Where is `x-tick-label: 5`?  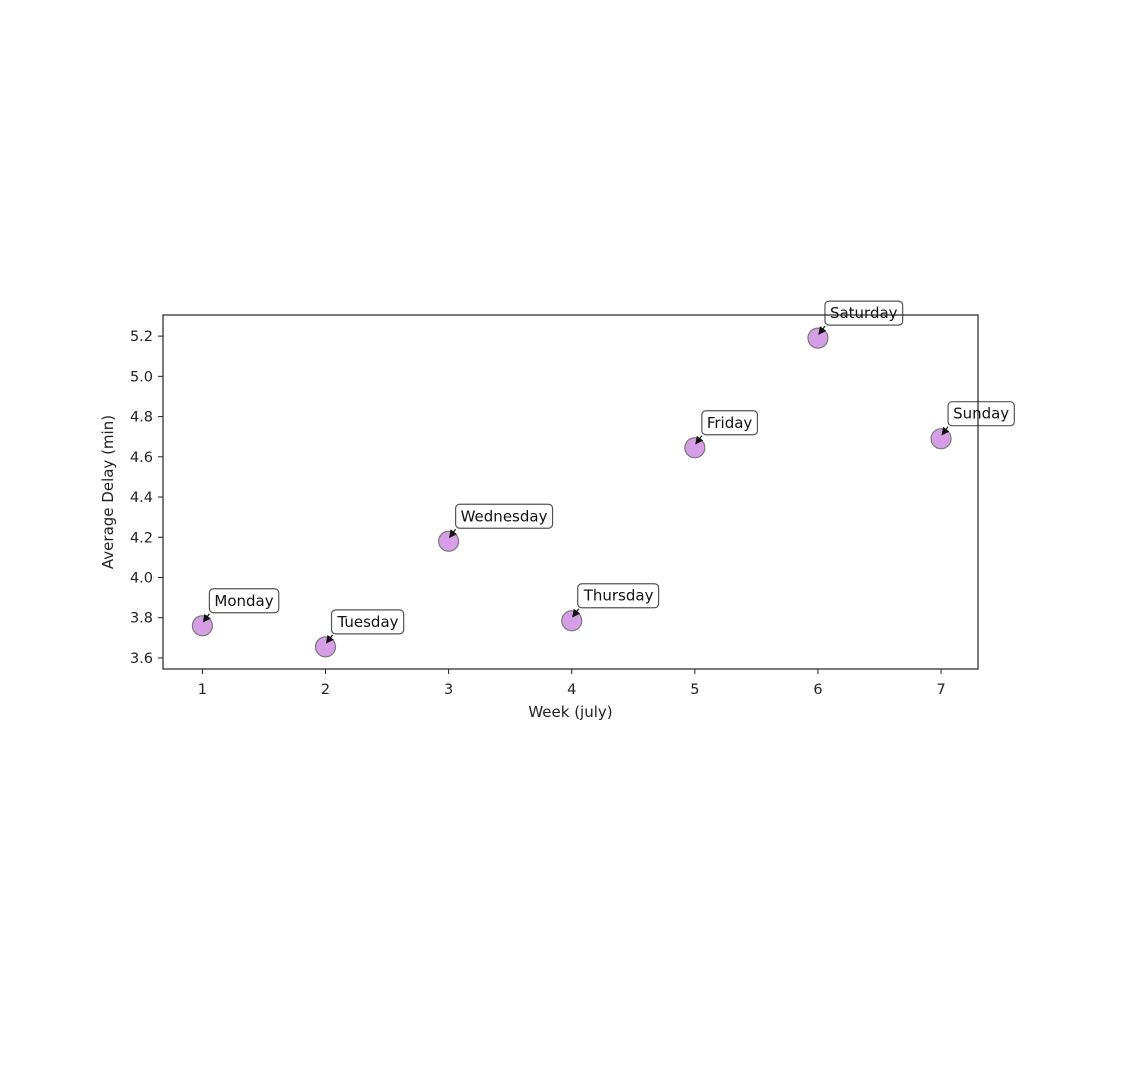
x-tick-label: 5 is located at coordinates (694, 690).